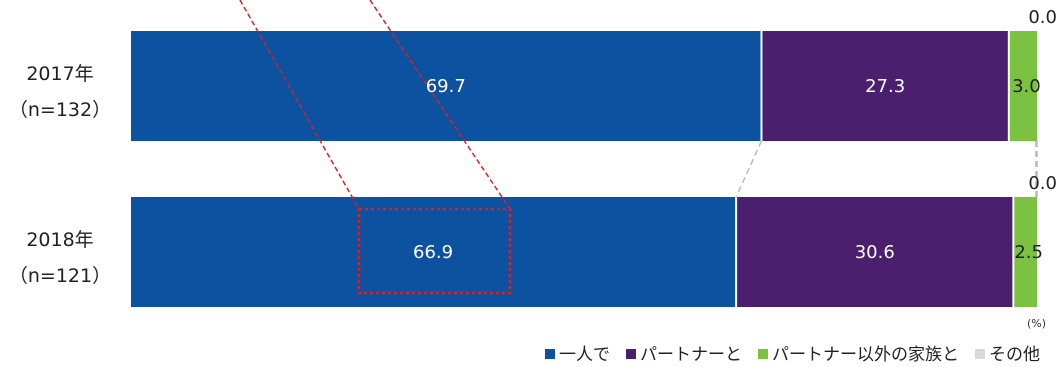 Image resolution: width=1059 pixels, height=367 pixels. I want to click on legend-label-4: その他, so click(1014, 355).